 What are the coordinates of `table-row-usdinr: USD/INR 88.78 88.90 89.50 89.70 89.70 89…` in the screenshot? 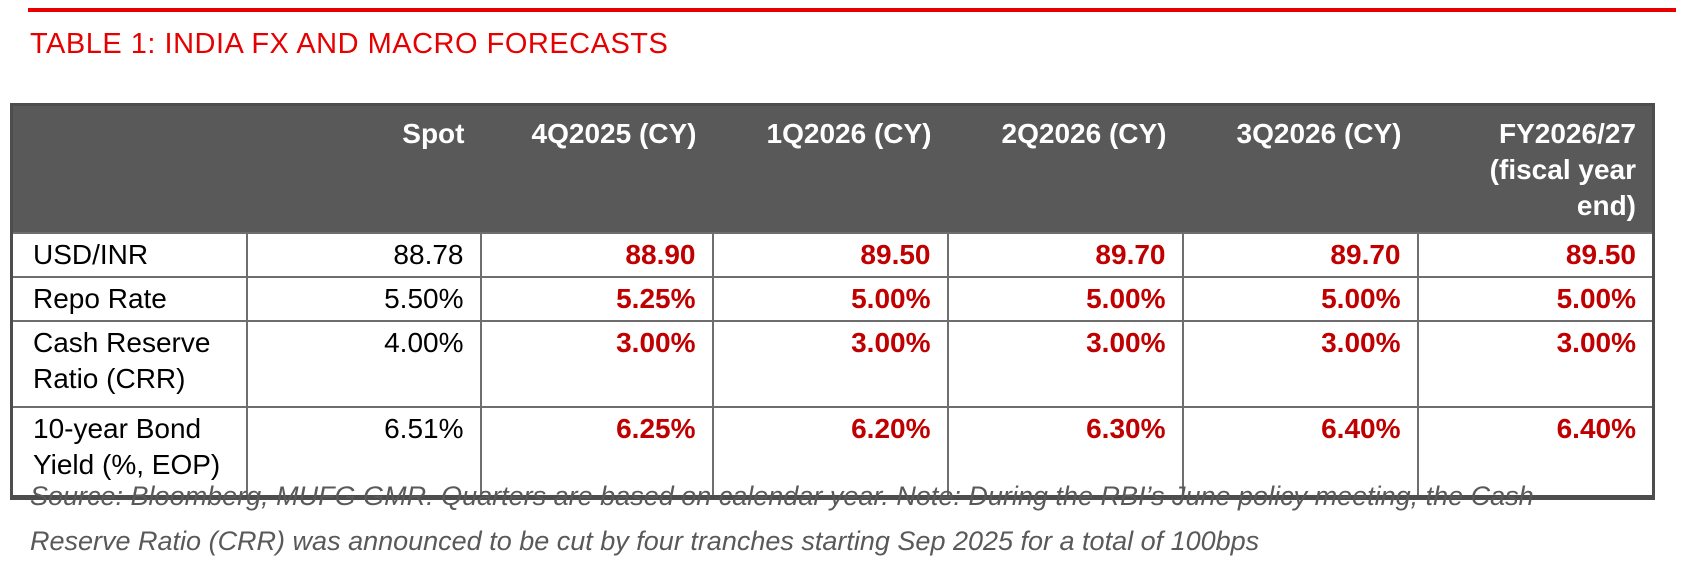 It's located at (832, 255).